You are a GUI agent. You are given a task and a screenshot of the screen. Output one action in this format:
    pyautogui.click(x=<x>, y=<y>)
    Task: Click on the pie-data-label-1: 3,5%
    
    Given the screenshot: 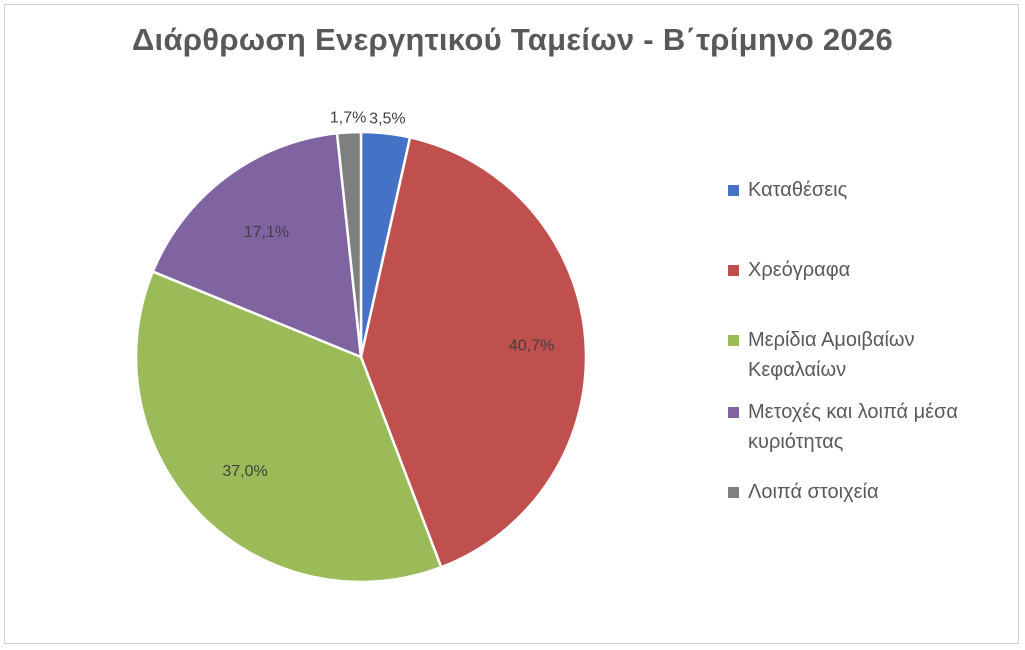 What is the action you would take?
    pyautogui.click(x=387, y=119)
    